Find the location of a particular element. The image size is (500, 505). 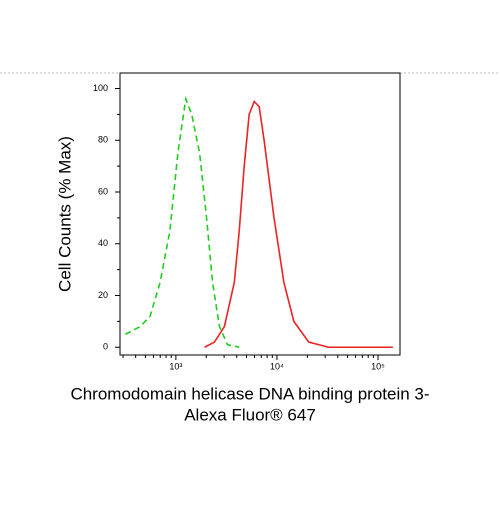

y-tick-label: 60 is located at coordinates (103, 191).